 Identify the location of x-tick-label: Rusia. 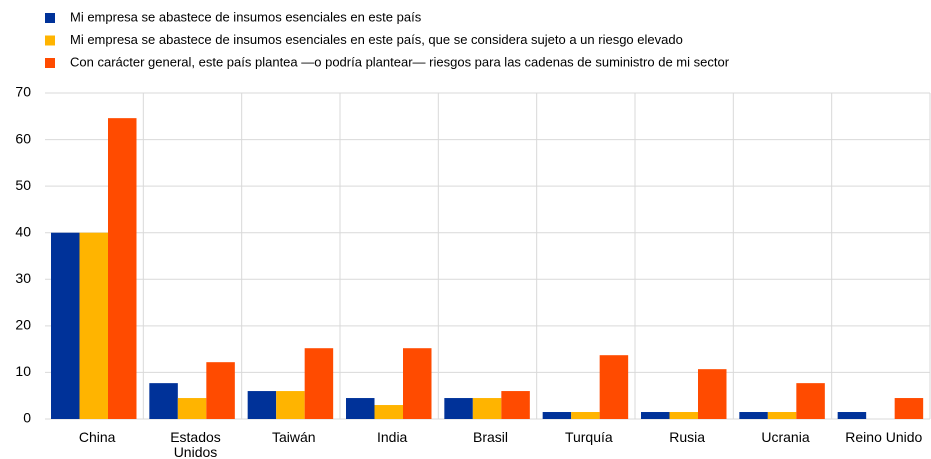
(687, 437).